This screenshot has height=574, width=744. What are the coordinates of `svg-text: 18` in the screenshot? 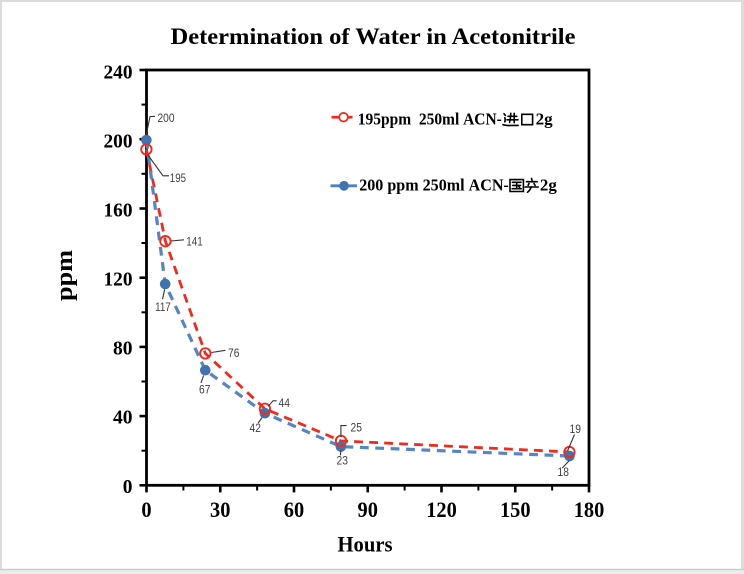 It's located at (563, 473).